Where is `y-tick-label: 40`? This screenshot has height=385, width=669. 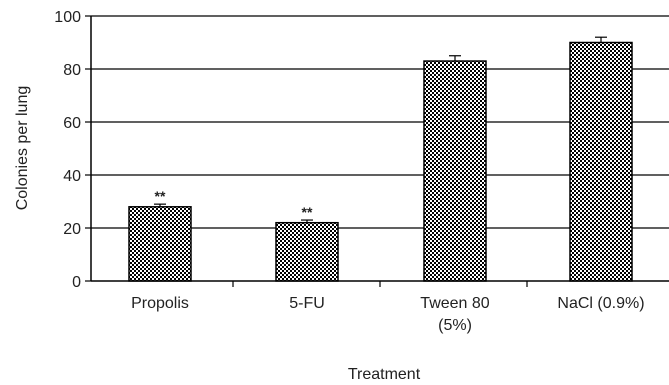
y-tick-label: 40 is located at coordinates (72, 176).